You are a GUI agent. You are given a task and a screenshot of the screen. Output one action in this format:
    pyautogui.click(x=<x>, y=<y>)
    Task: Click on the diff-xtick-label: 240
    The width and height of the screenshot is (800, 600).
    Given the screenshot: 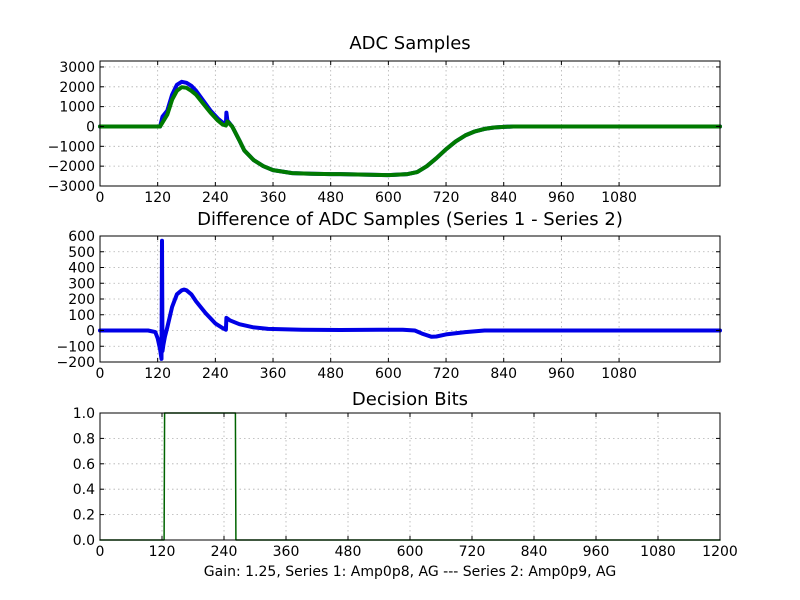 What is the action you would take?
    pyautogui.click(x=215, y=374)
    